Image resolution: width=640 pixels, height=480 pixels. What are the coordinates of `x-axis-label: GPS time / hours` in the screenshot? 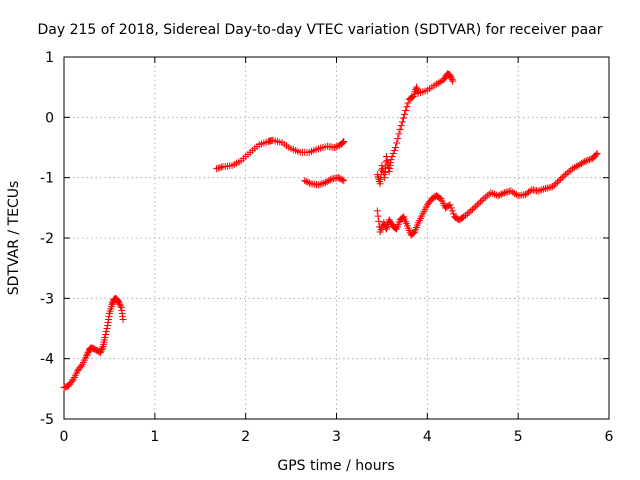 It's located at (335, 466).